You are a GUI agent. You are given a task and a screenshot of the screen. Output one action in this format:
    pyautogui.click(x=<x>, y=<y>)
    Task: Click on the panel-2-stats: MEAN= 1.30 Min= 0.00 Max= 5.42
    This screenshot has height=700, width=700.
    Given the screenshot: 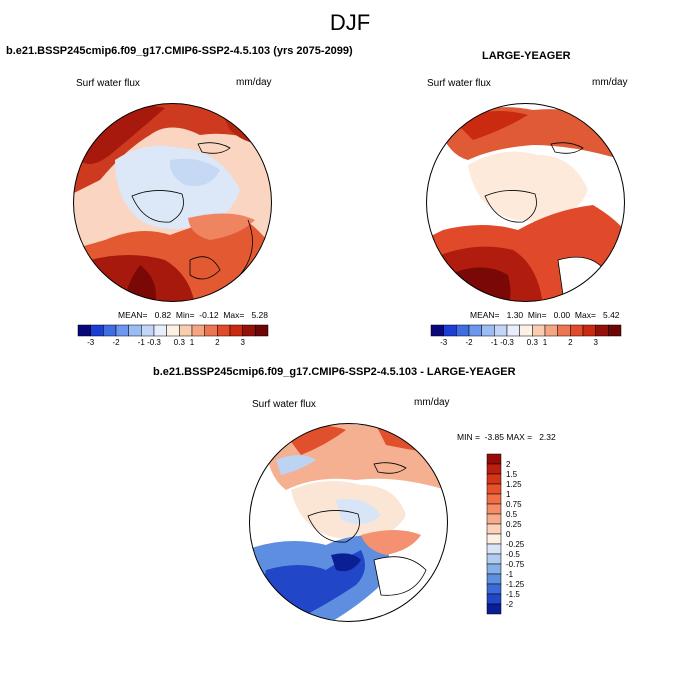 What is the action you would take?
    pyautogui.click(x=545, y=315)
    